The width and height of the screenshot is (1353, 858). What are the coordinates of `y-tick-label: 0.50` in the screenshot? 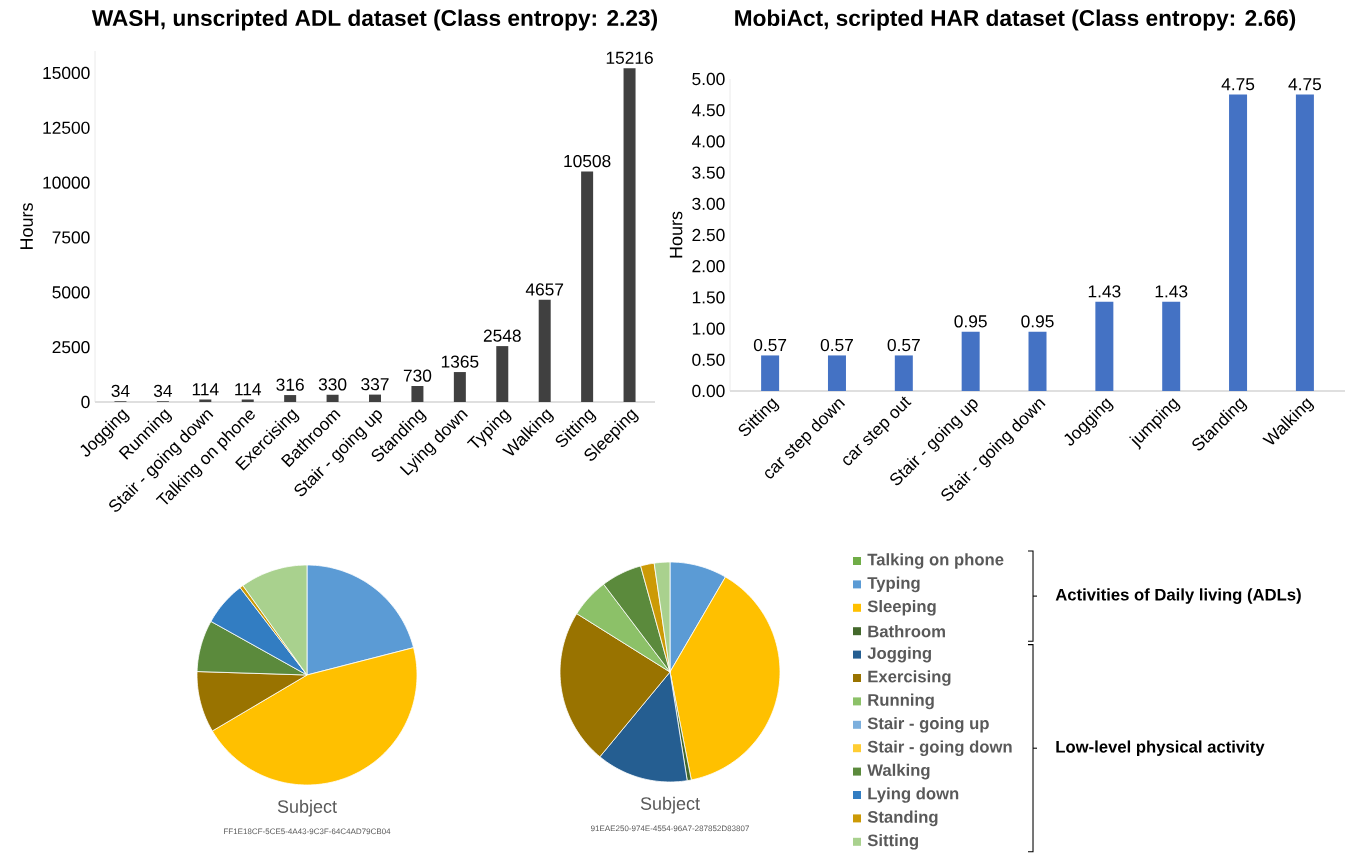 It's located at (708, 359).